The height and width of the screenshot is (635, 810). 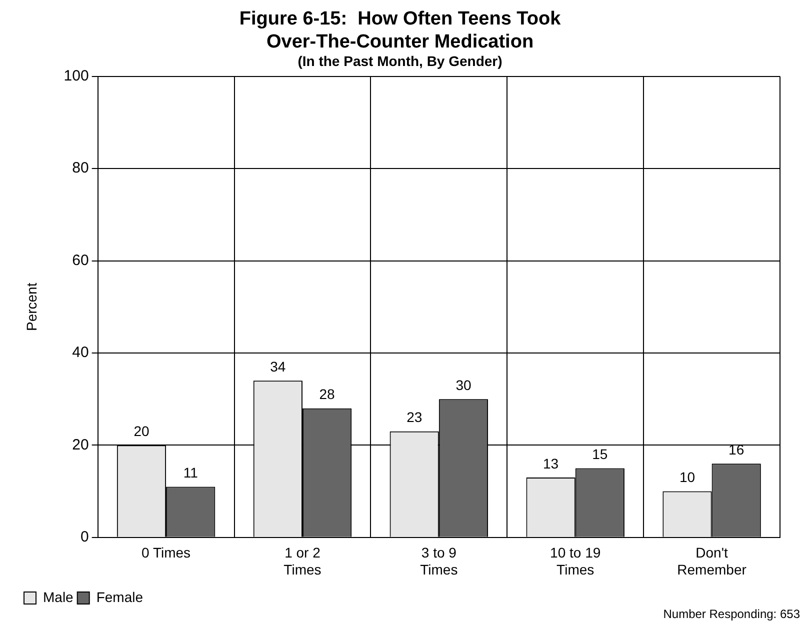 What do you see at coordinates (551, 463) in the screenshot?
I see `data-label: 13` at bounding box center [551, 463].